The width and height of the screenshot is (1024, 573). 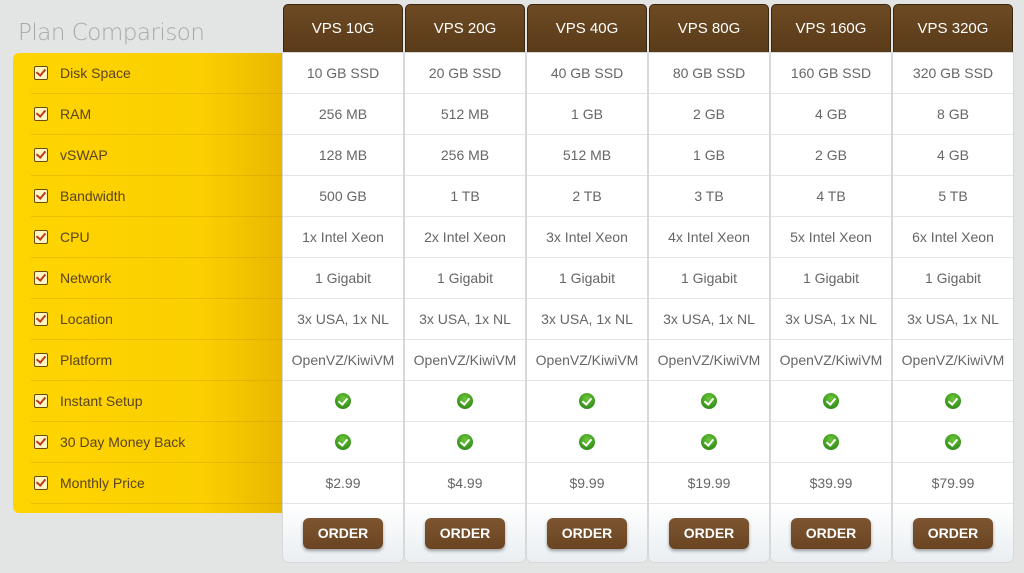 I want to click on feature-label: Location, so click(x=86, y=319).